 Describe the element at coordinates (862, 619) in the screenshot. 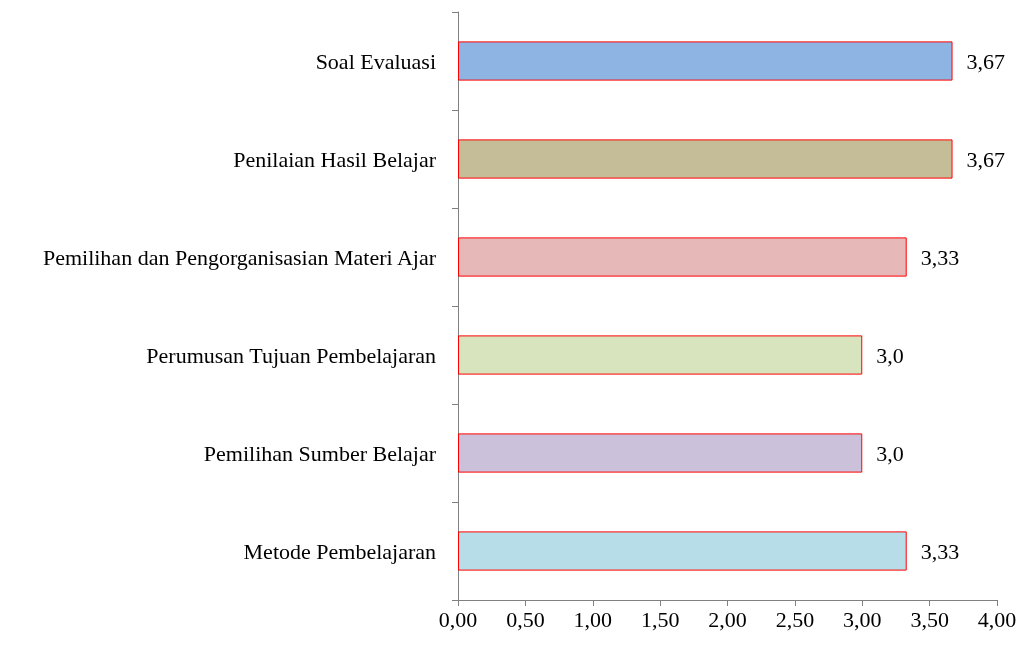

I see `x-tick-label: 3,00` at that location.